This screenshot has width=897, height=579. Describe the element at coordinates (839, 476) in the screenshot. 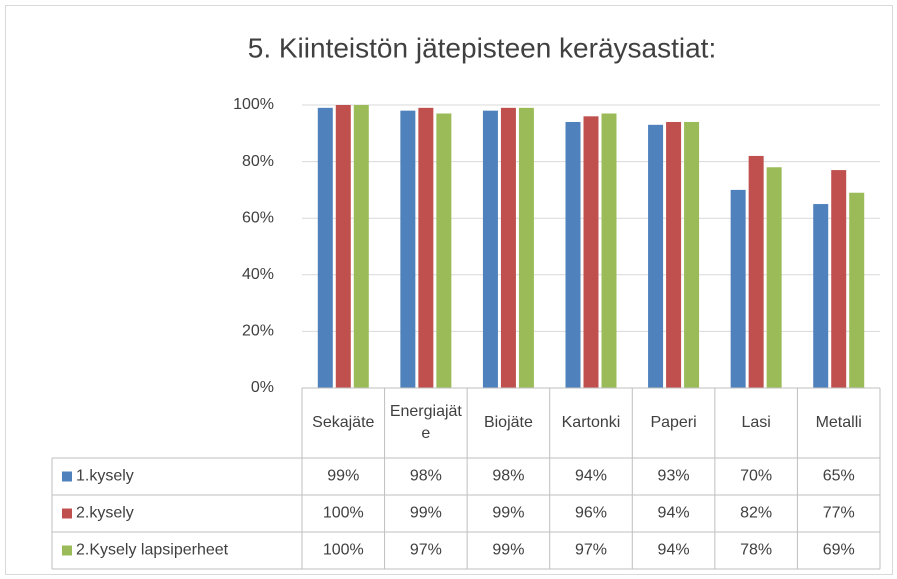

I see `data-label: 65%` at that location.